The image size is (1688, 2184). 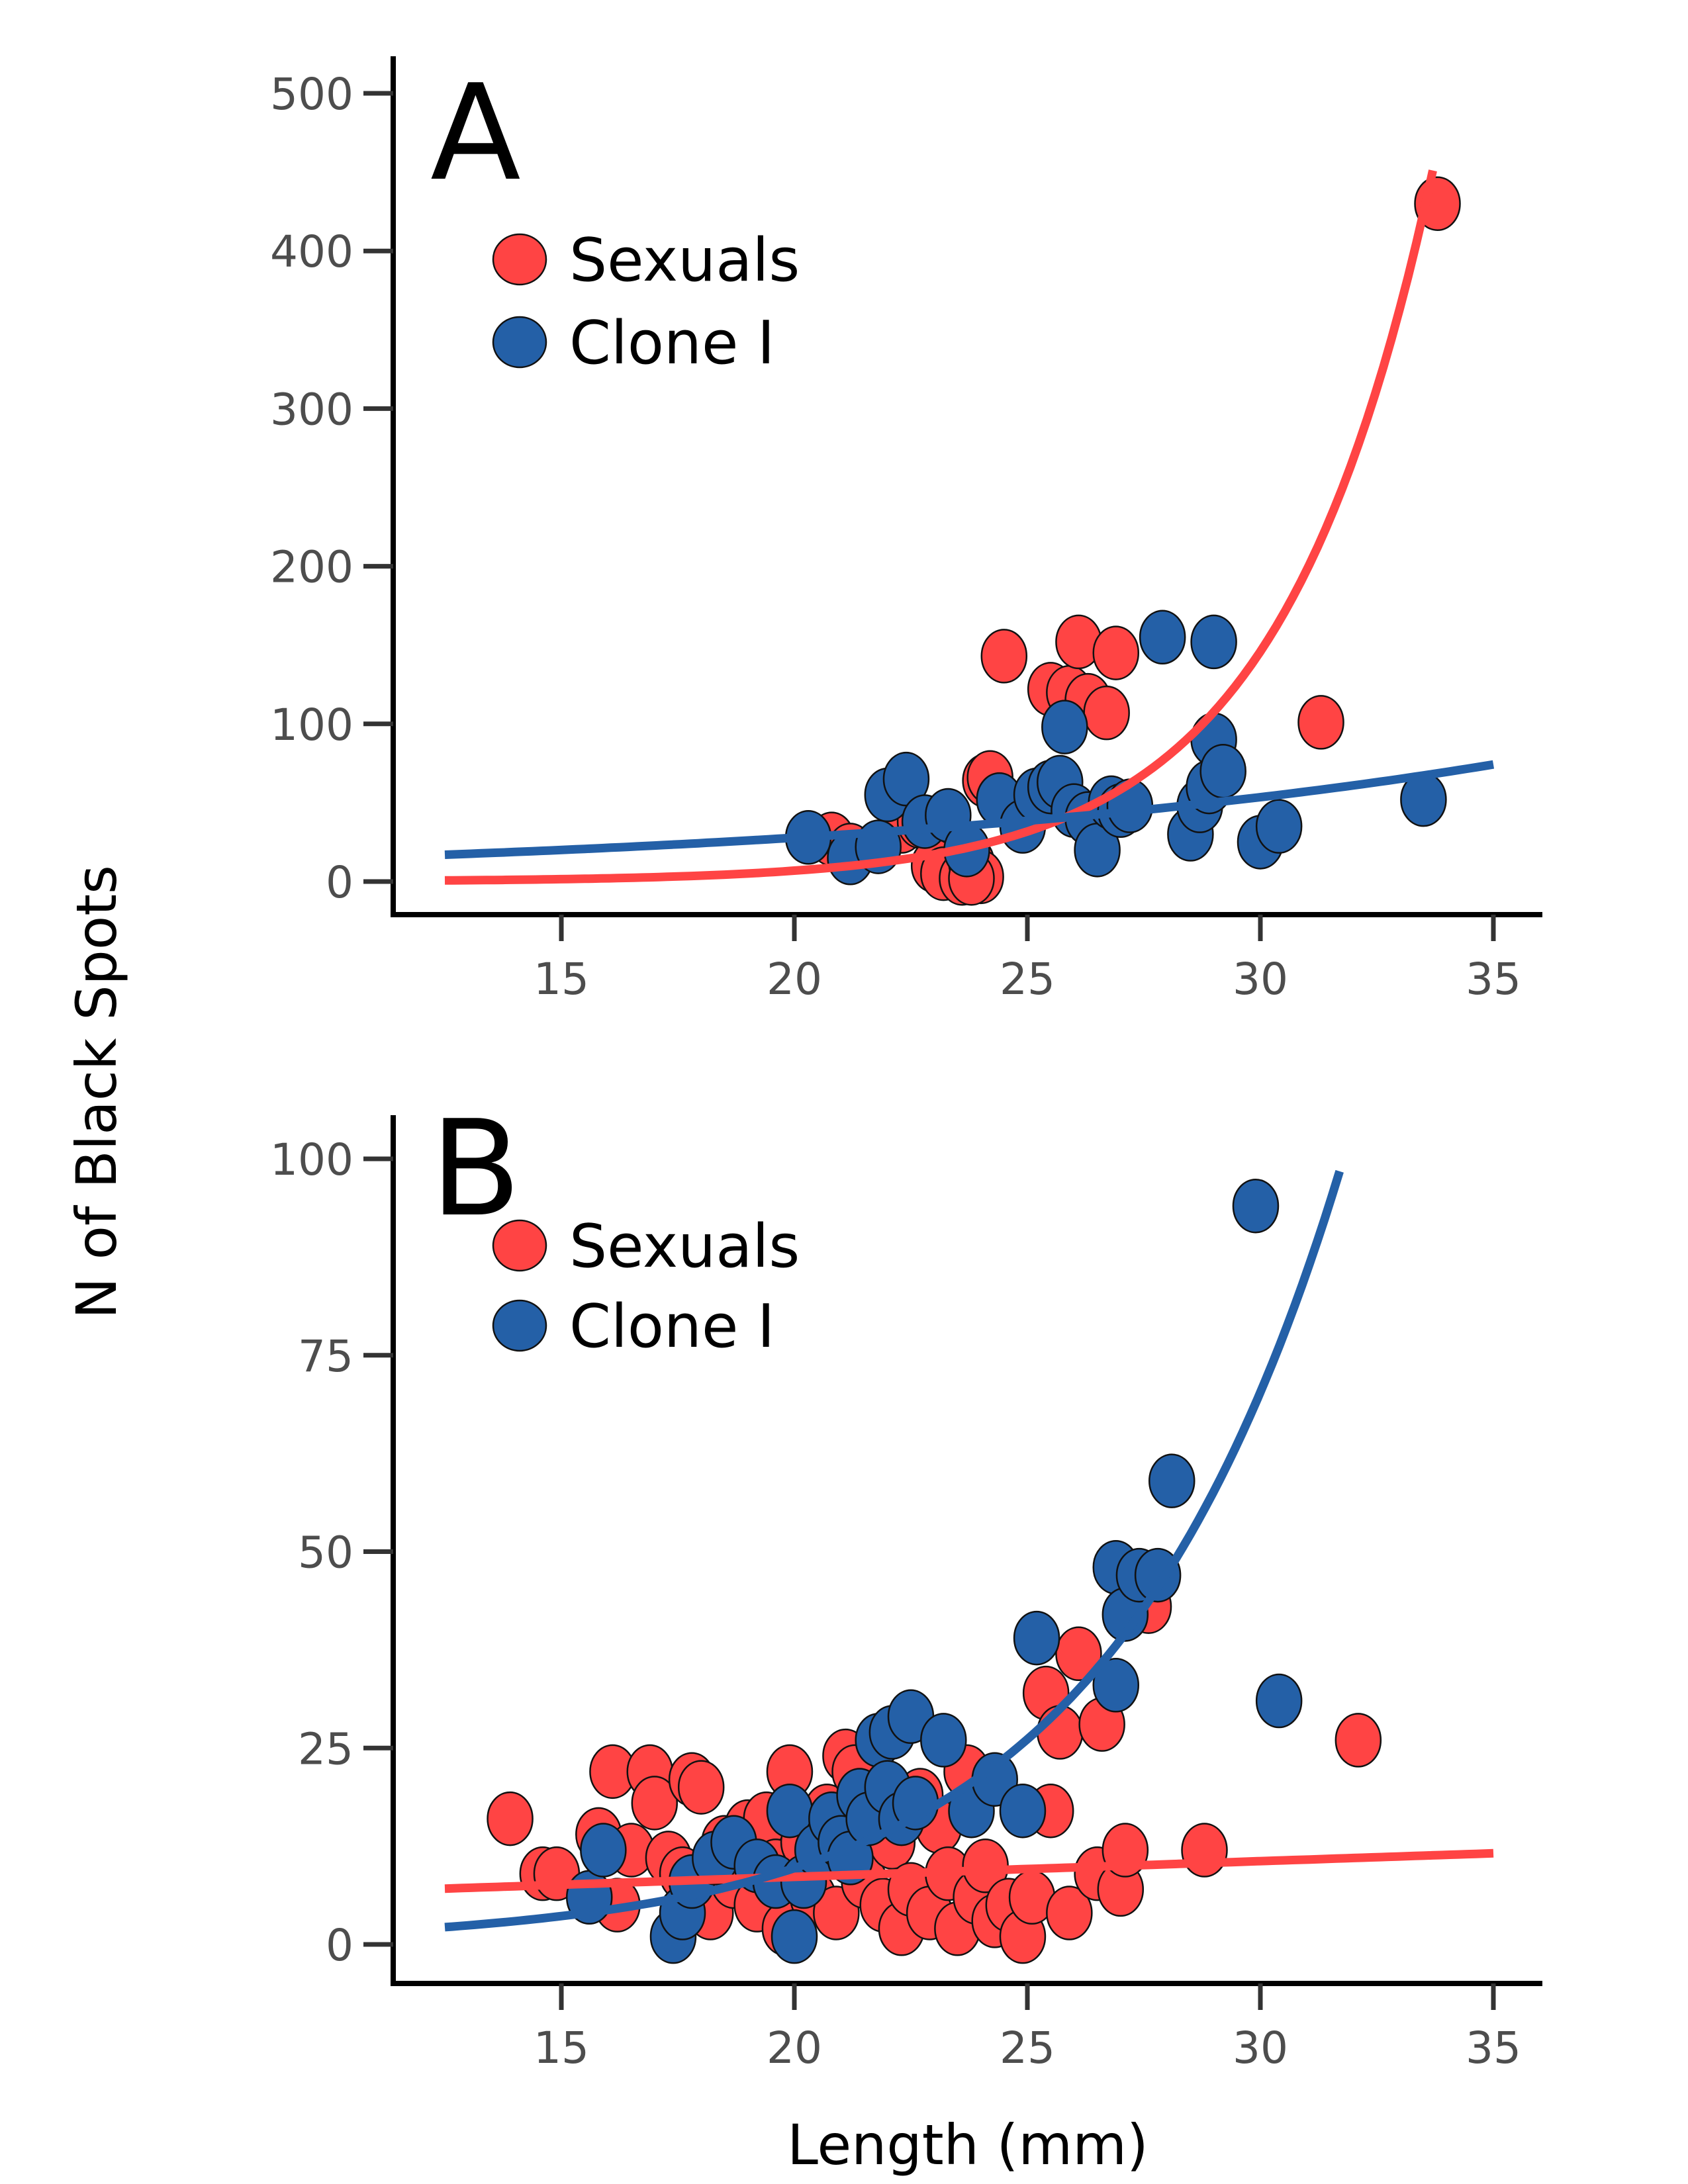 I want to click on x-axis-title: Length (mm), so click(x=968, y=2145).